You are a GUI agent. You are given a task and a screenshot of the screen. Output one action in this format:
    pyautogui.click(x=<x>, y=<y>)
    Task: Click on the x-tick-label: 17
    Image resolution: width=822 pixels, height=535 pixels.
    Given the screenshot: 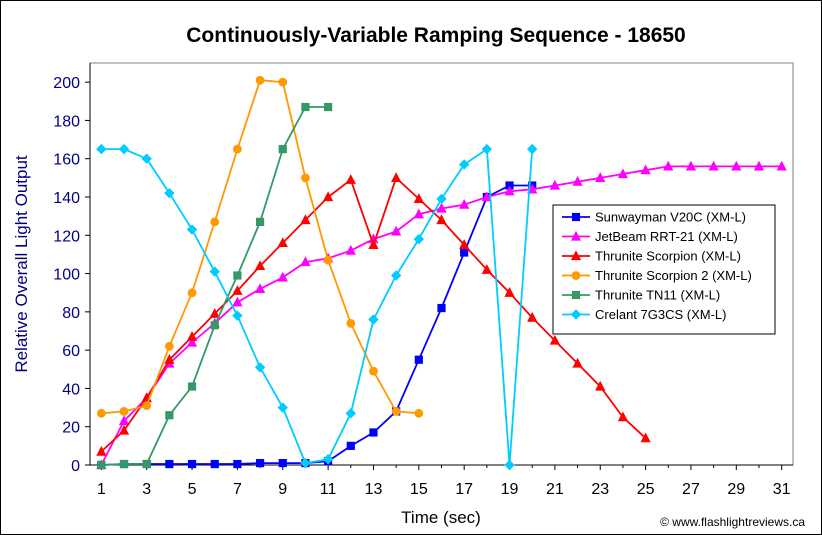 What is the action you would take?
    pyautogui.click(x=464, y=489)
    